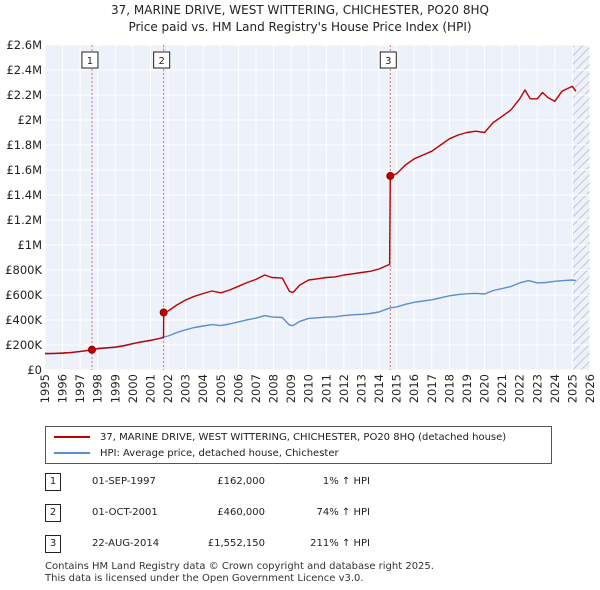 This screenshot has width=600, height=590. What do you see at coordinates (150, 388) in the screenshot?
I see `x-tick-label: 2001` at bounding box center [150, 388].